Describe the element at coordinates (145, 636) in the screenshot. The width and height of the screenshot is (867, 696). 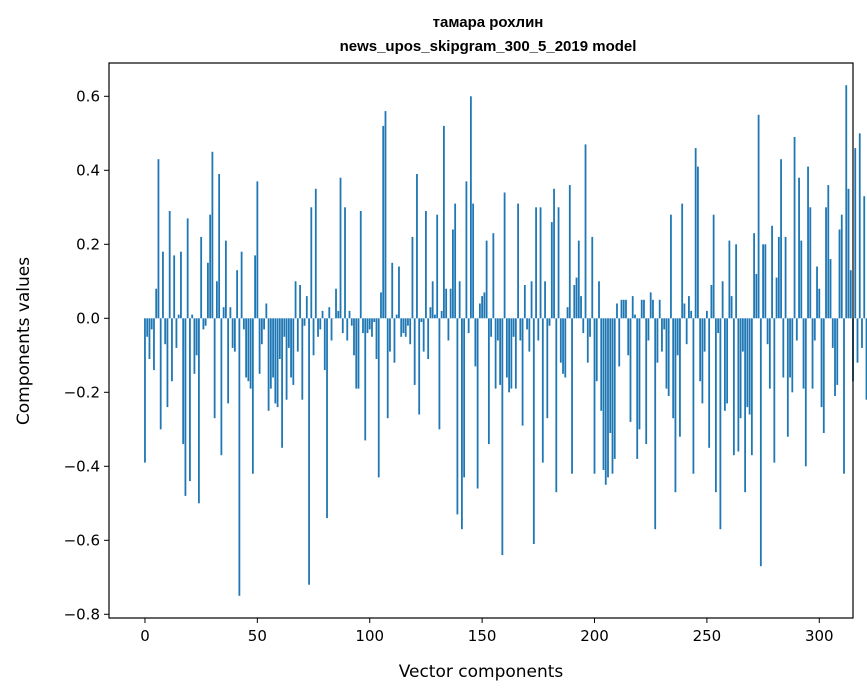
I see `x-tick-label: 0` at that location.